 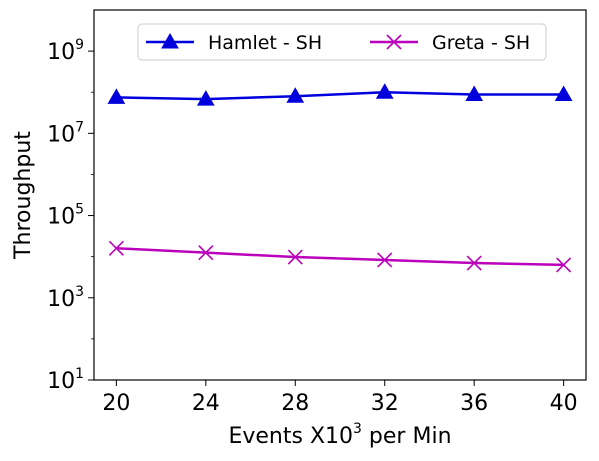 What do you see at coordinates (407, 436) in the screenshot?
I see `x-axis-label-suffix: per Min` at bounding box center [407, 436].